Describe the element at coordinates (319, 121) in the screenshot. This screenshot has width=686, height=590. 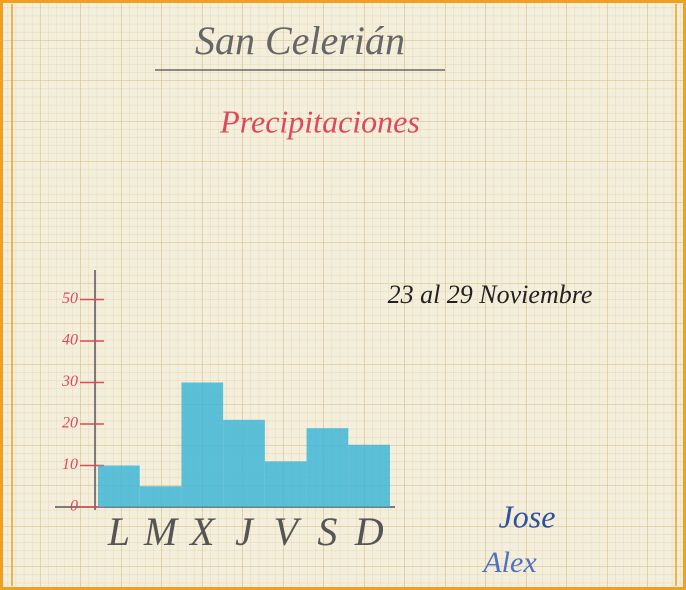
I see `chart-subtitle: Precipitaciones` at that location.